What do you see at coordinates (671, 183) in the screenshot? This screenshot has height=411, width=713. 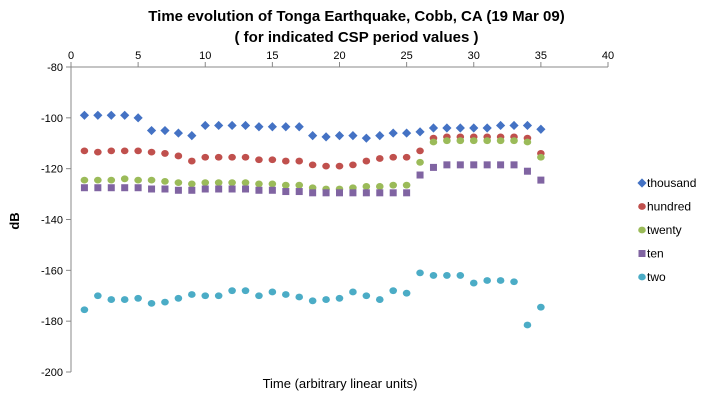 I see `legend-label-thousand: thousand` at bounding box center [671, 183].